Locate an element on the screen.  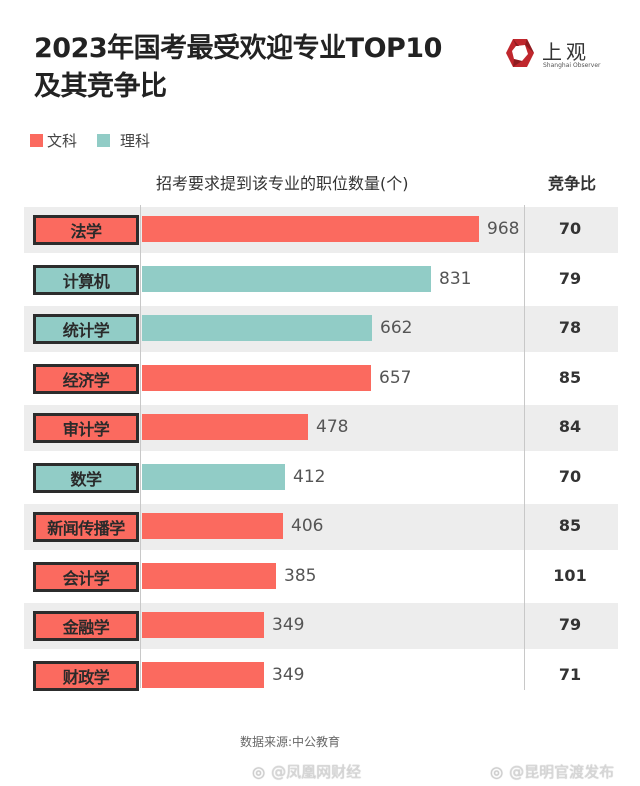
major-label: 金融学 is located at coordinates (86, 626).